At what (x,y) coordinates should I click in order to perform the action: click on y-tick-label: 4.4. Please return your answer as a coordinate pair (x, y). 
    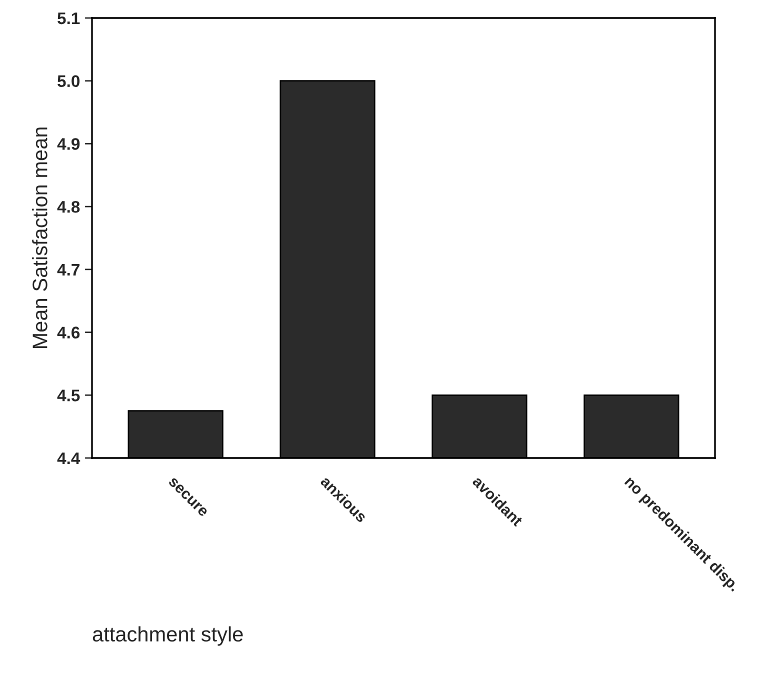
    Looking at the image, I should click on (68, 458).